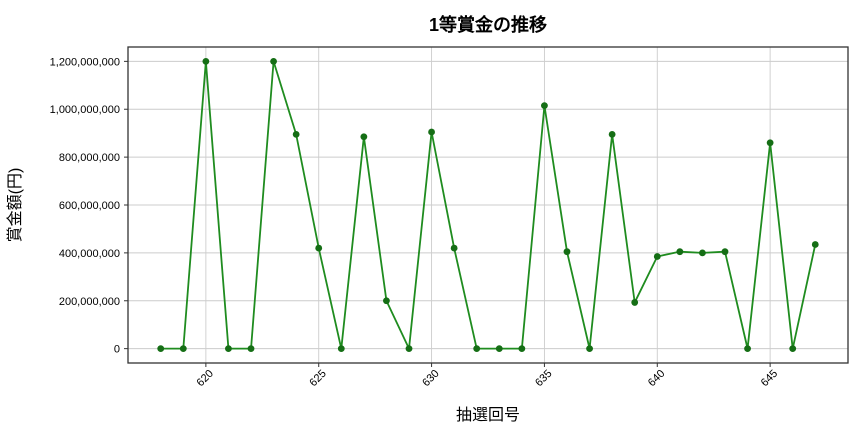 The image size is (864, 432). I want to click on x-tick-label: 645, so click(769, 378).